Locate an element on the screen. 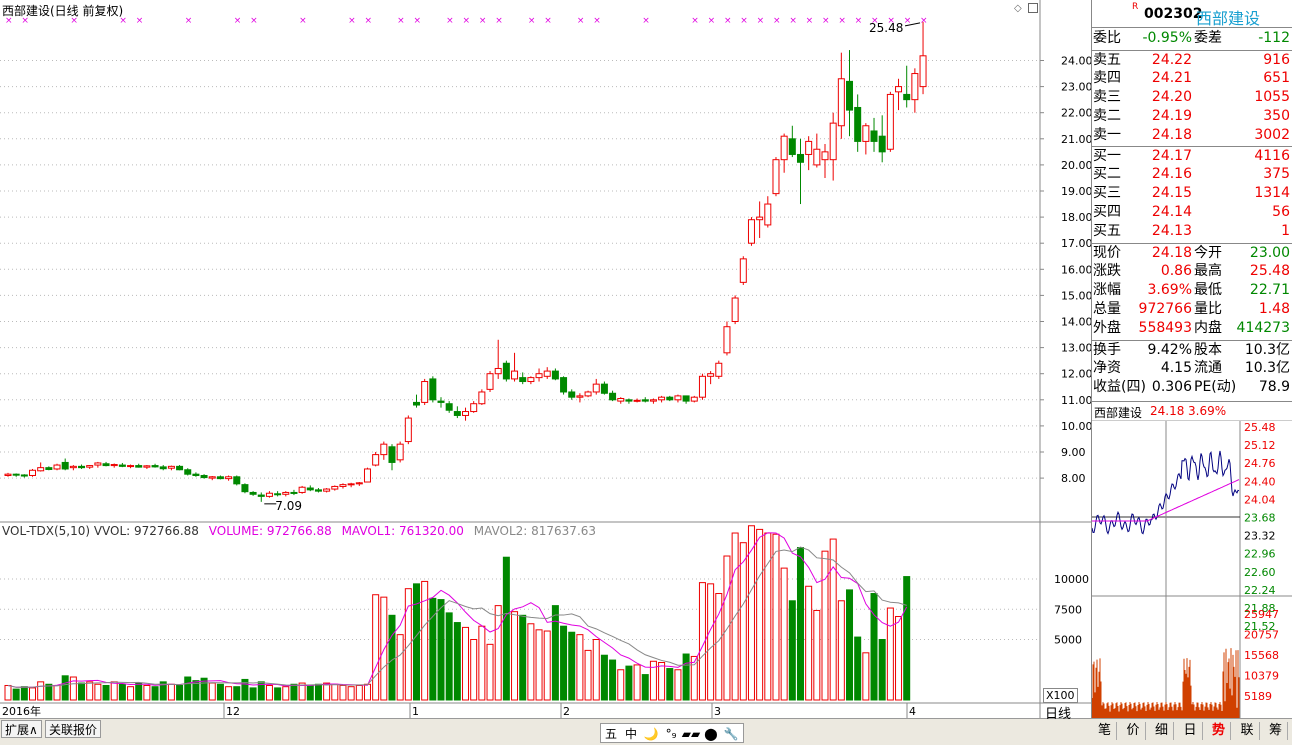 The image size is (1292, 745). bid-row: 买二 24.16 375 is located at coordinates (1192, 174).